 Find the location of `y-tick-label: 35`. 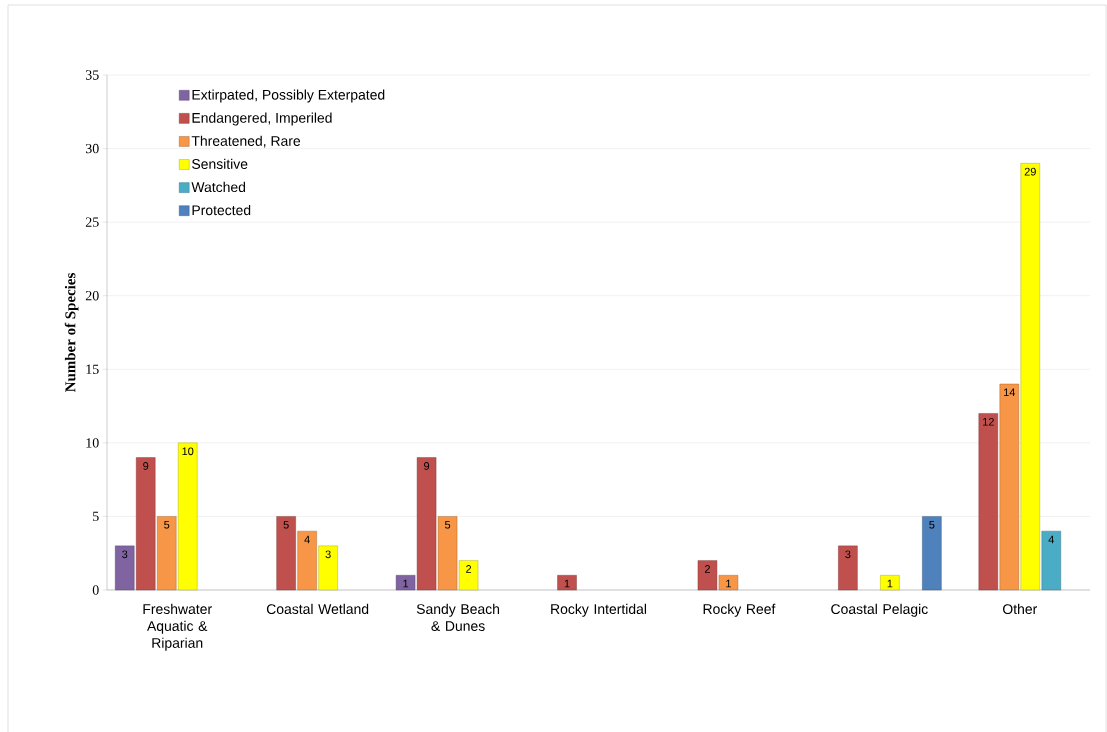

y-tick-label: 35 is located at coordinates (92, 75).